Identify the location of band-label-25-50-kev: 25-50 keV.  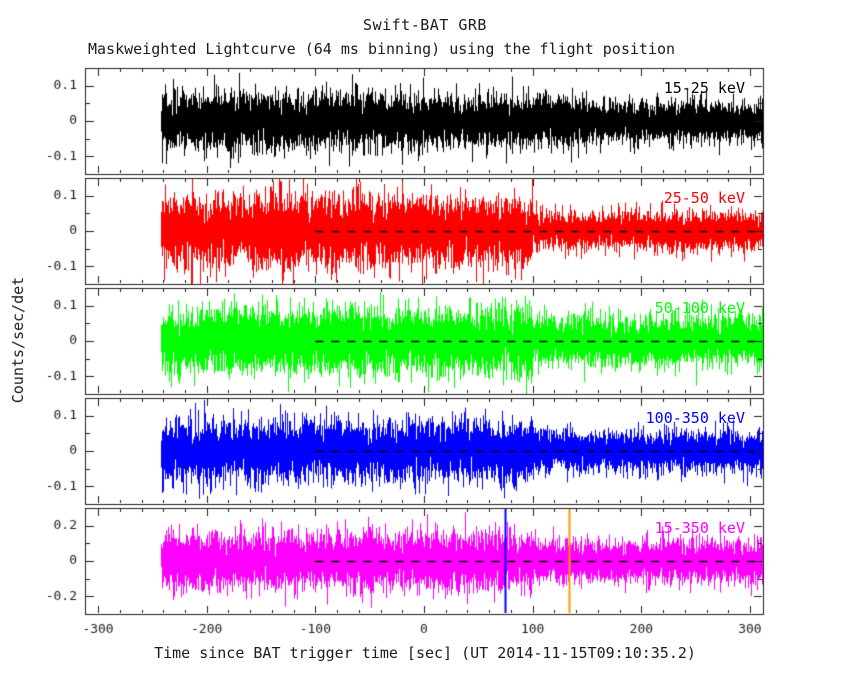
(704, 198).